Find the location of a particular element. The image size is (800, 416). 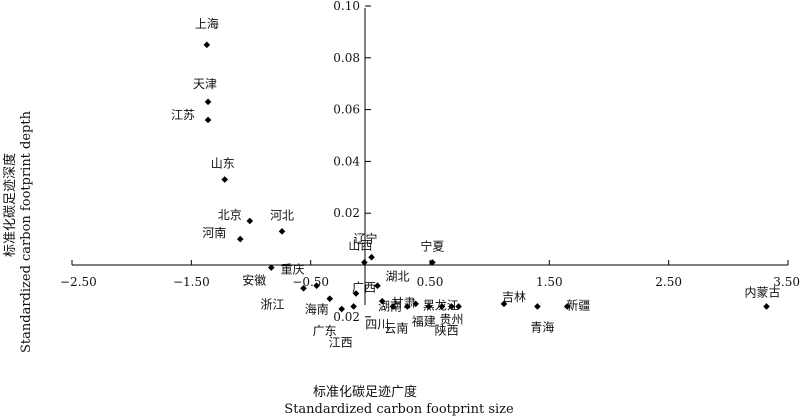

x-tick-label: 0.50 is located at coordinates (430, 282).